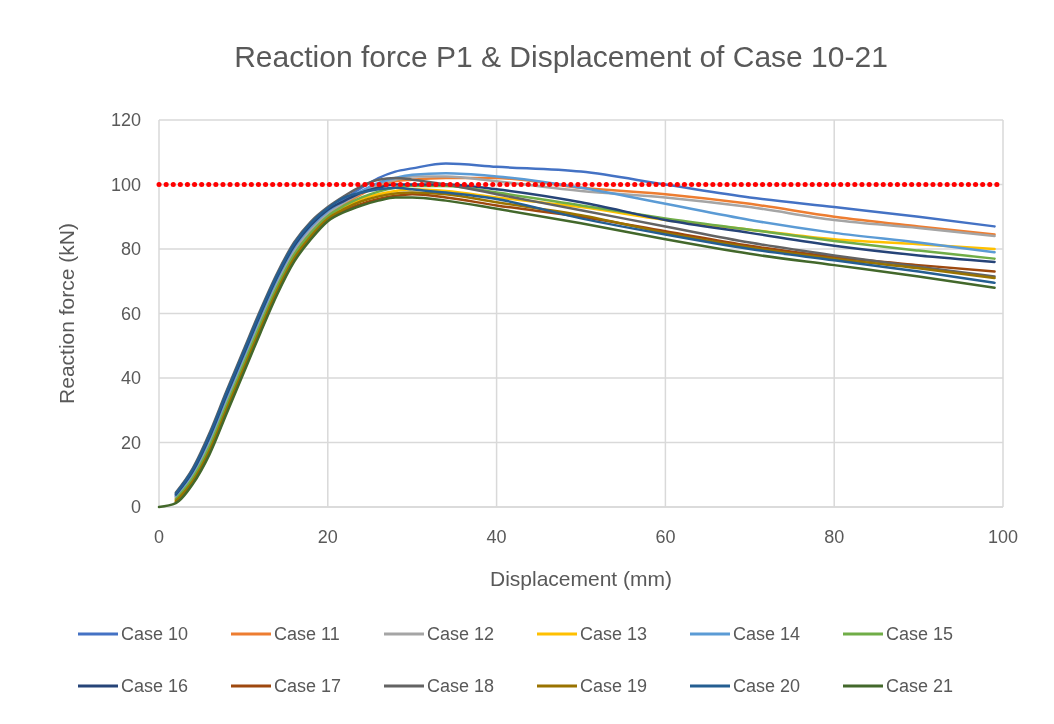 The height and width of the screenshot is (724, 1054). What do you see at coordinates (130, 378) in the screenshot?
I see `y-tick-label: 40` at bounding box center [130, 378].